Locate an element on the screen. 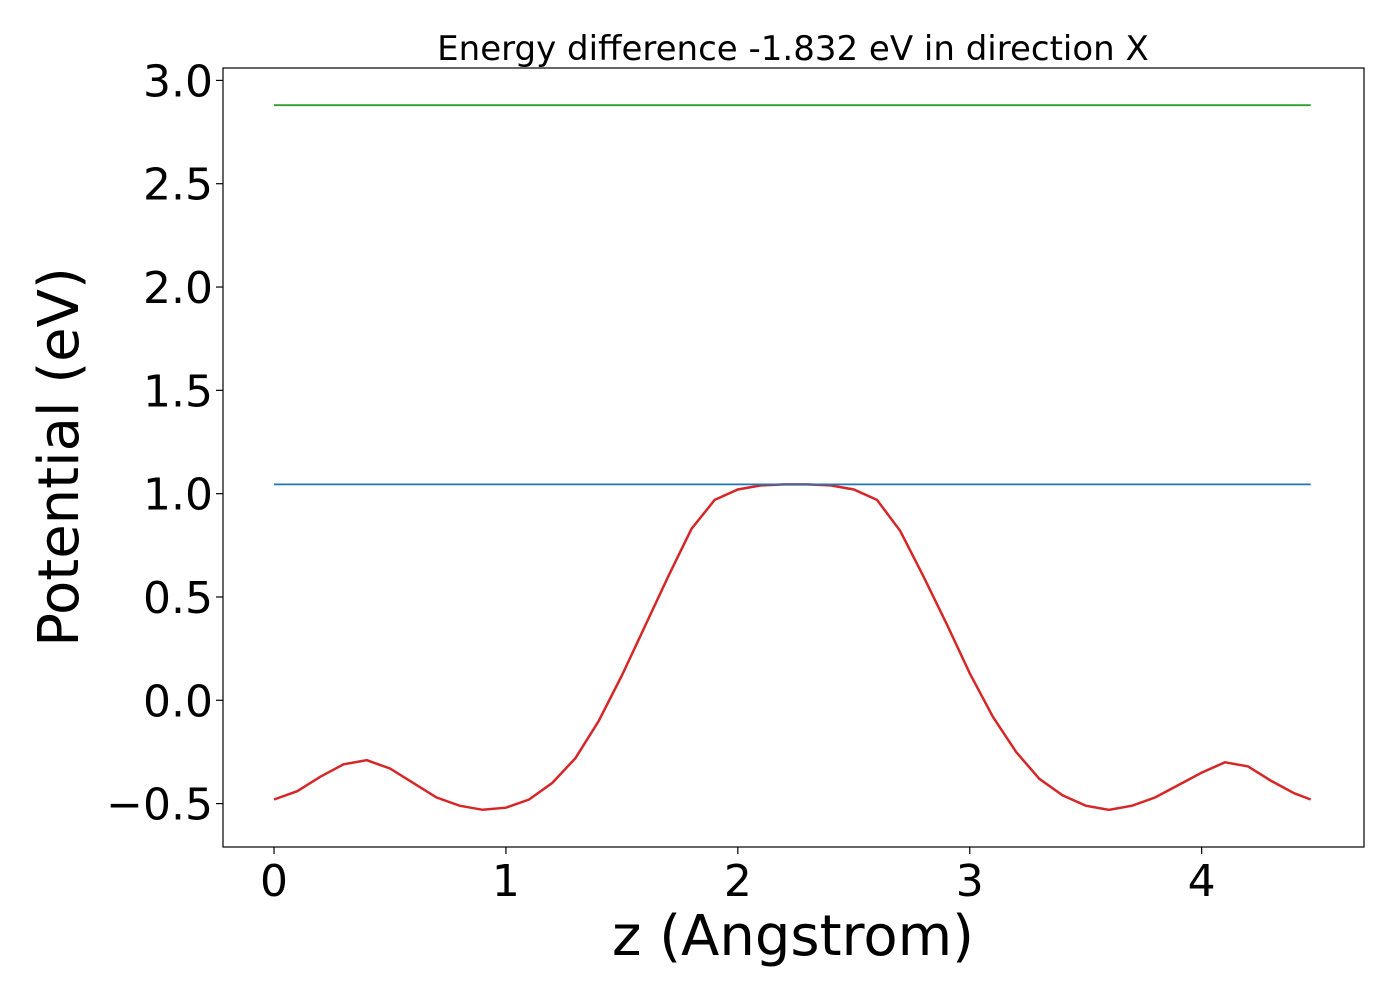 Image resolution: width=1400 pixels, height=1000 pixels. x-tick-label: 4 is located at coordinates (1202, 881).